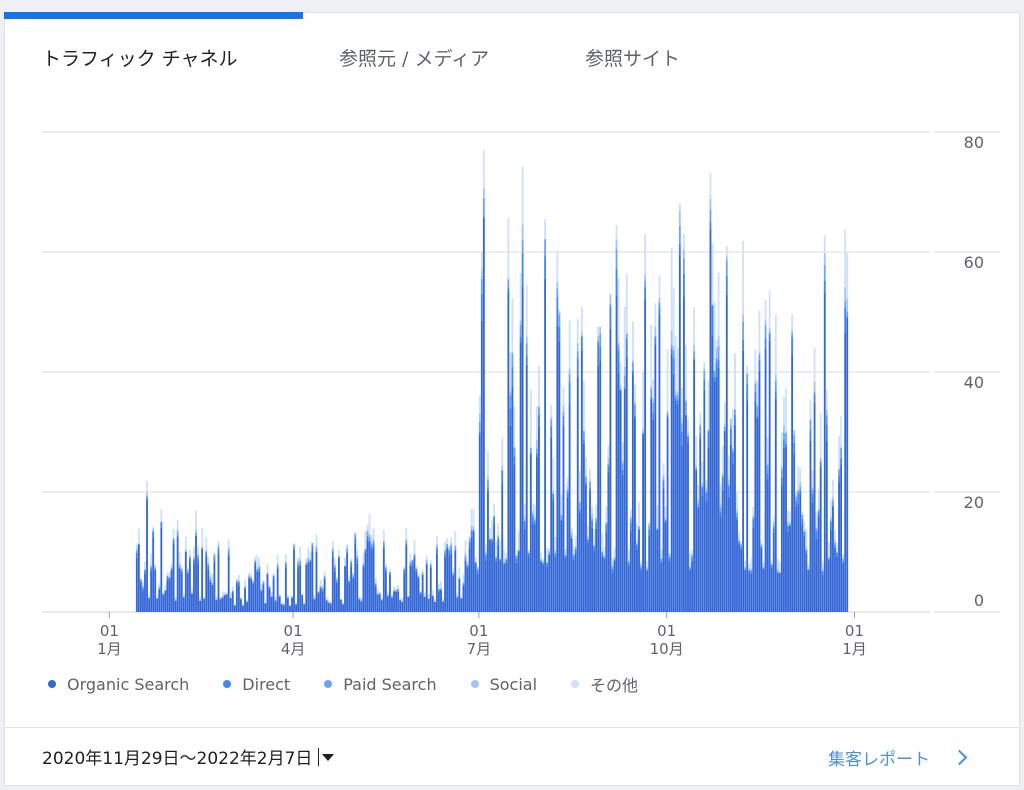 This screenshot has width=1024, height=790. Describe the element at coordinates (380, 684) in the screenshot. I see `legend-item-paid-search: Paid Search` at that location.